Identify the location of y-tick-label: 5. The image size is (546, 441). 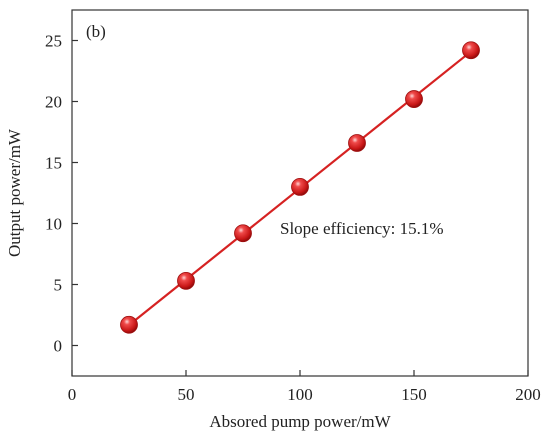
(58, 285).